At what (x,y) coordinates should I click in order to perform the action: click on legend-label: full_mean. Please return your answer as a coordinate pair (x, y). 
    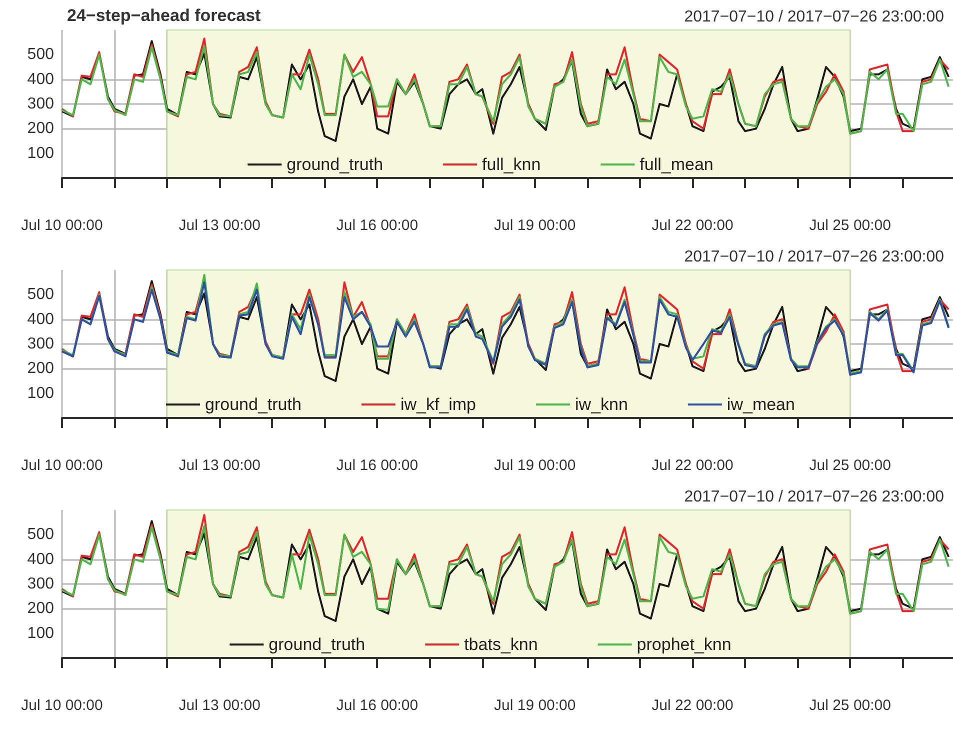
    Looking at the image, I should click on (677, 164).